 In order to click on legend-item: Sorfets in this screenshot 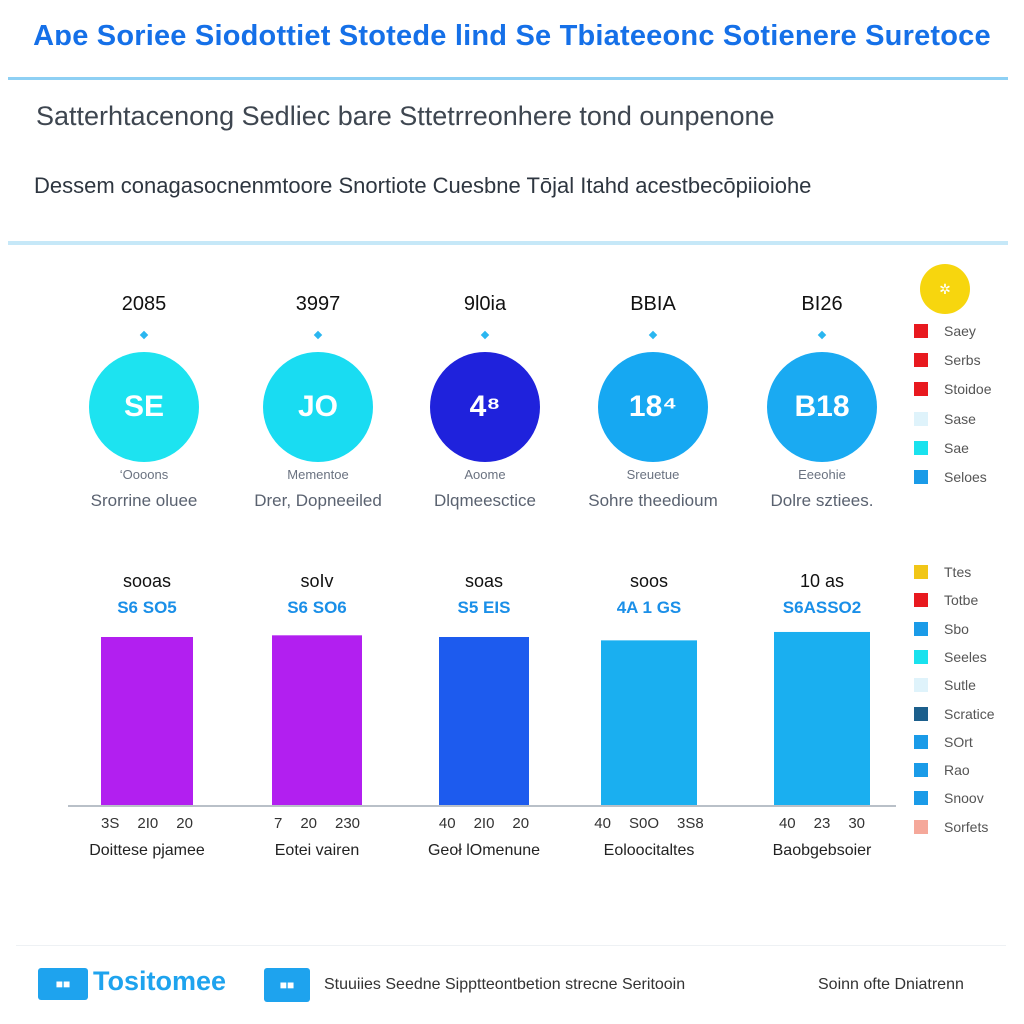, I will do `click(951, 827)`.